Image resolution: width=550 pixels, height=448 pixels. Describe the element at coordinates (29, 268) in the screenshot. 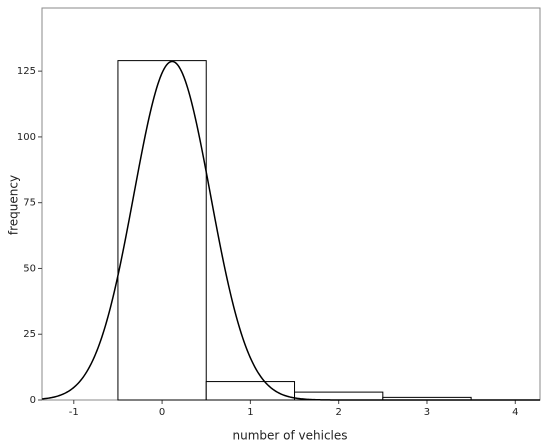

I see `y-tick-label: 50` at that location.